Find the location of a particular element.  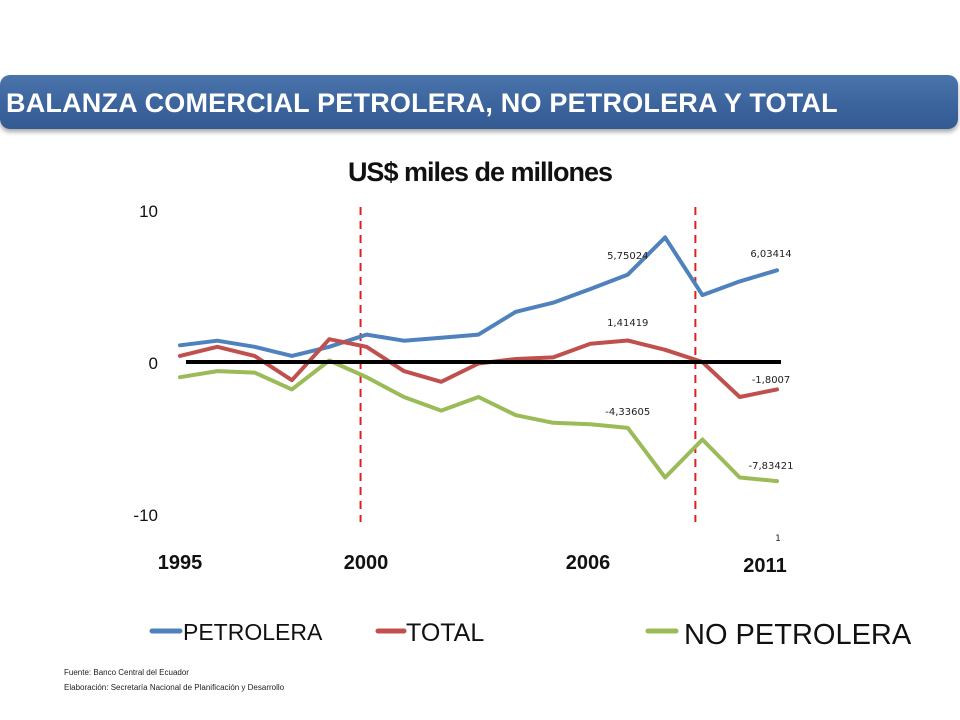

data-label: 1,41419 is located at coordinates (627, 323).